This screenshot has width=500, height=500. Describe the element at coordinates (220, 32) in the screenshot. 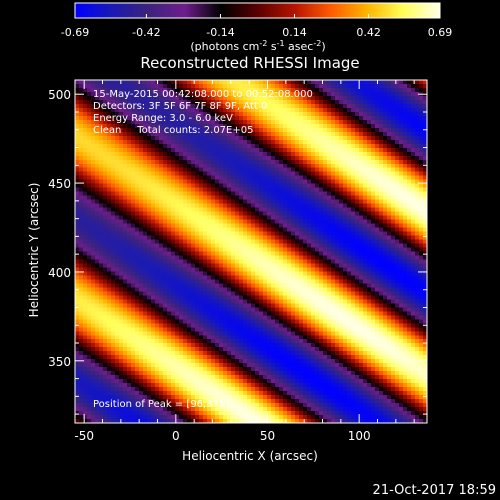

I see `colorbar-tick-label: -0.14` at that location.